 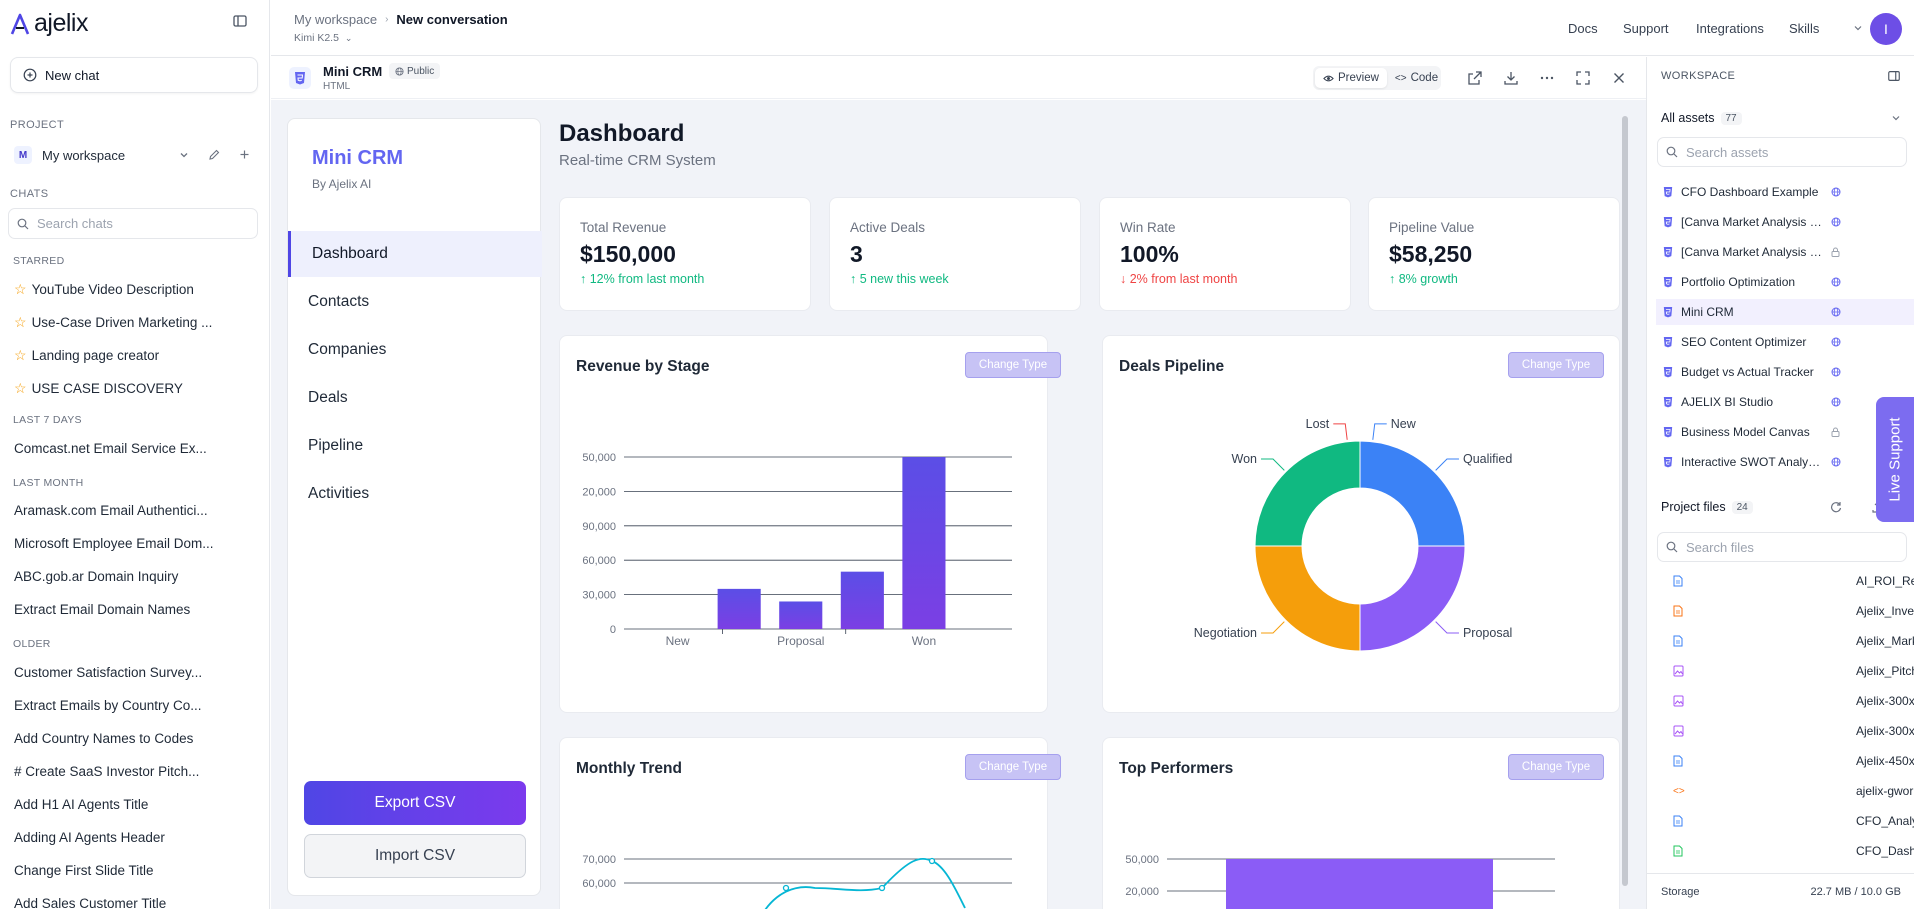 I want to click on project-selector: M My workspace, so click(x=136, y=155).